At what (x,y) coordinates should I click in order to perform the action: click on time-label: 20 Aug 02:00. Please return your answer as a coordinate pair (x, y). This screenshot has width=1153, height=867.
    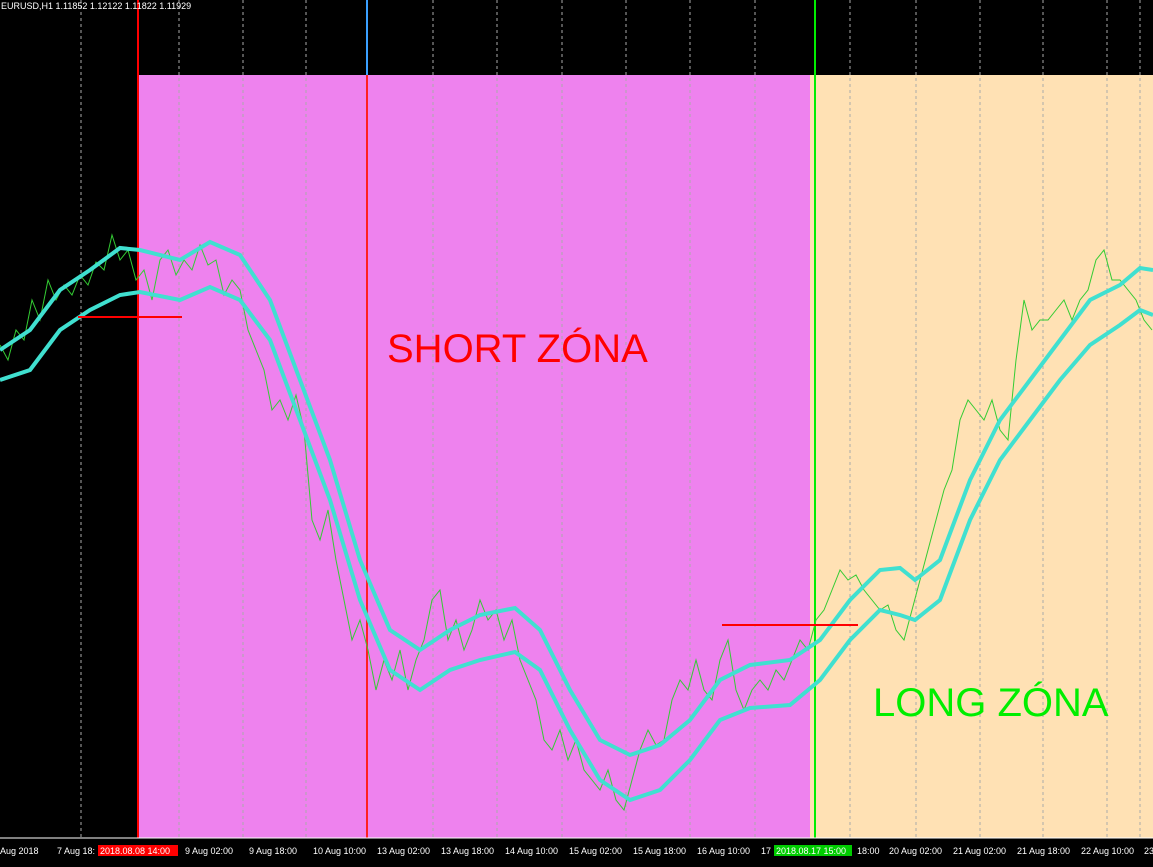
    Looking at the image, I should click on (915, 851).